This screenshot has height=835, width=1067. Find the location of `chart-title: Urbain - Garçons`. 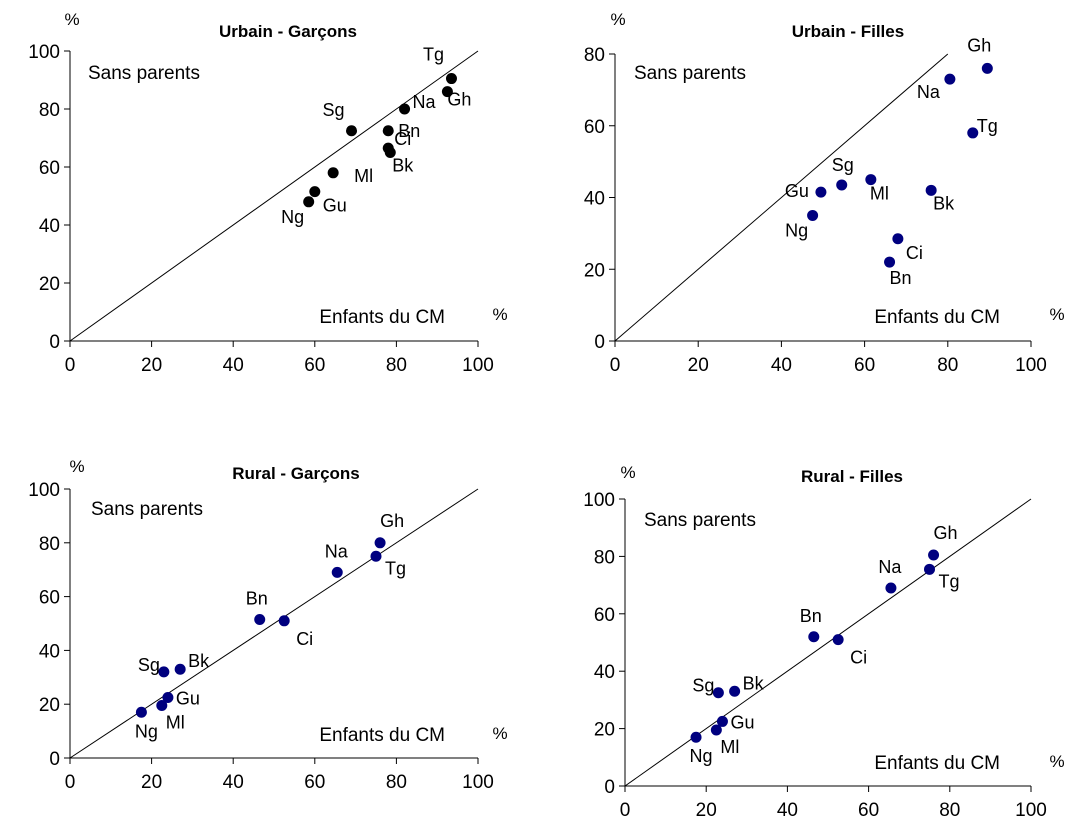

chart-title: Urbain - Garçons is located at coordinates (288, 31).